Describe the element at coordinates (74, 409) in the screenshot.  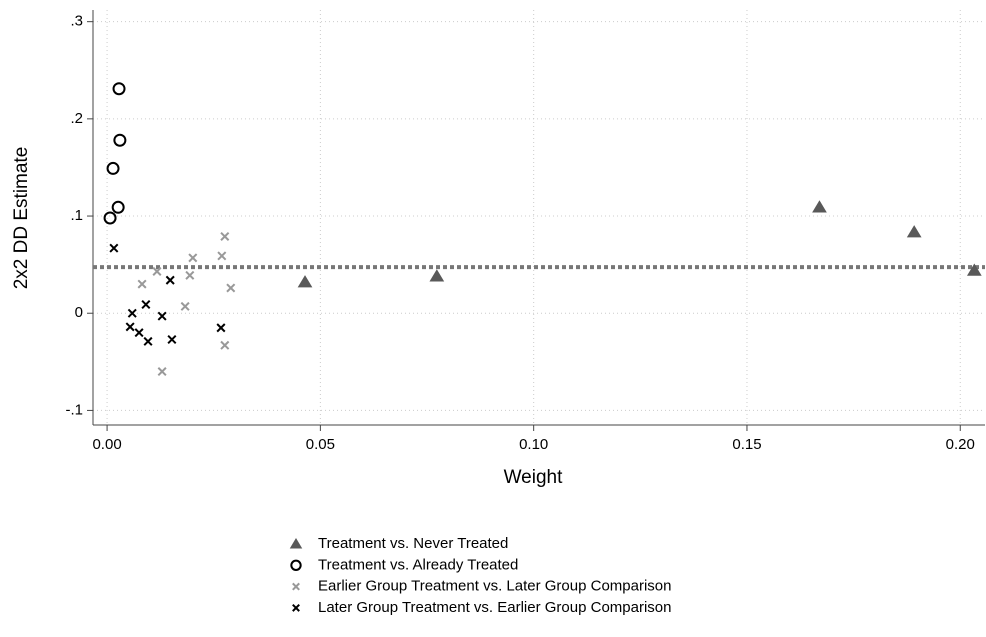
I see `y-tick-label: -.1` at that location.